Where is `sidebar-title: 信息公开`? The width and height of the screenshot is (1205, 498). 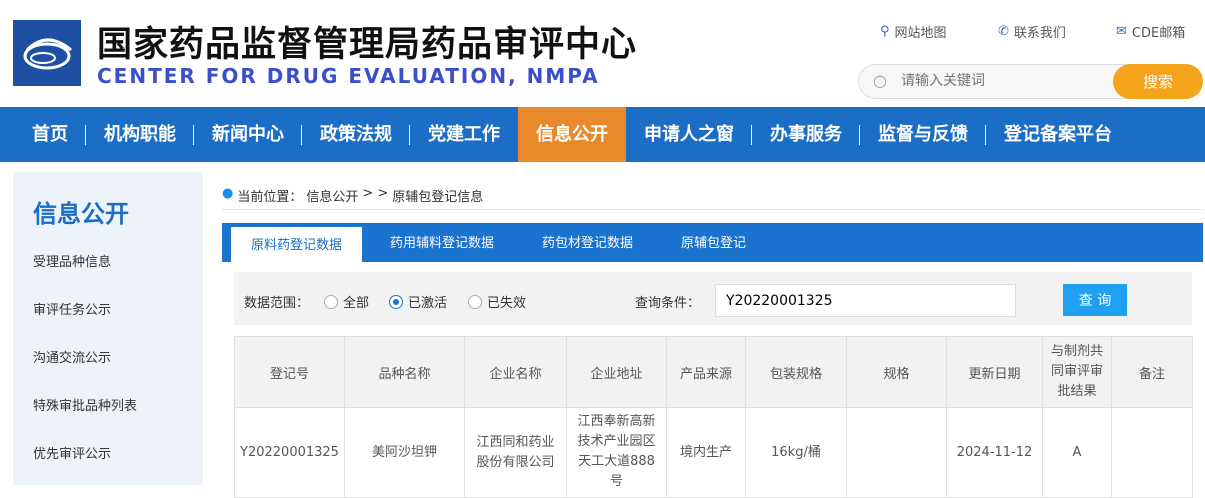
sidebar-title: 信息公开 is located at coordinates (81, 214).